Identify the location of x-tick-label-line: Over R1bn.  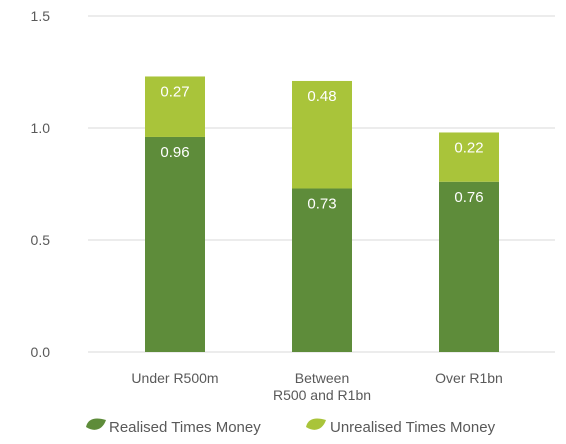
(469, 378).